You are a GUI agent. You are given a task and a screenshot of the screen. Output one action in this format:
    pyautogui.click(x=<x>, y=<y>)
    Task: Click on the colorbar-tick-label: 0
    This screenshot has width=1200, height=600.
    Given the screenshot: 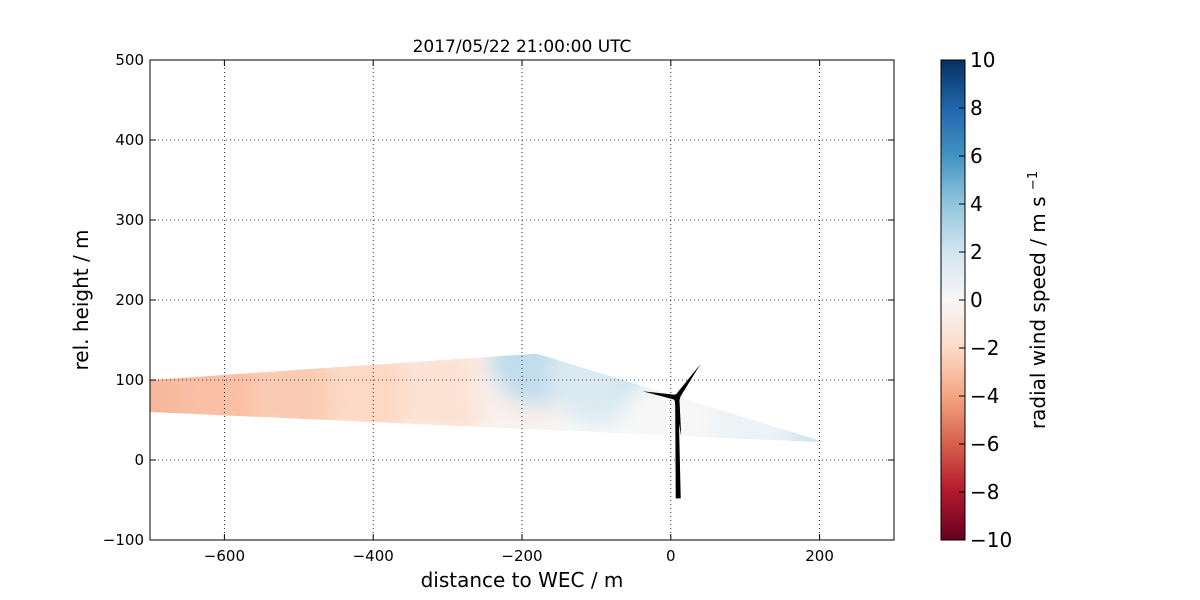 What is the action you would take?
    pyautogui.click(x=976, y=300)
    